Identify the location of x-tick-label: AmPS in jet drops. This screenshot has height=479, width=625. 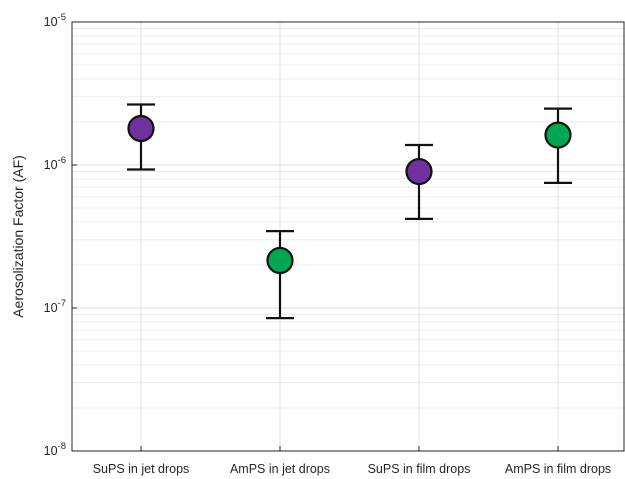
(280, 469).